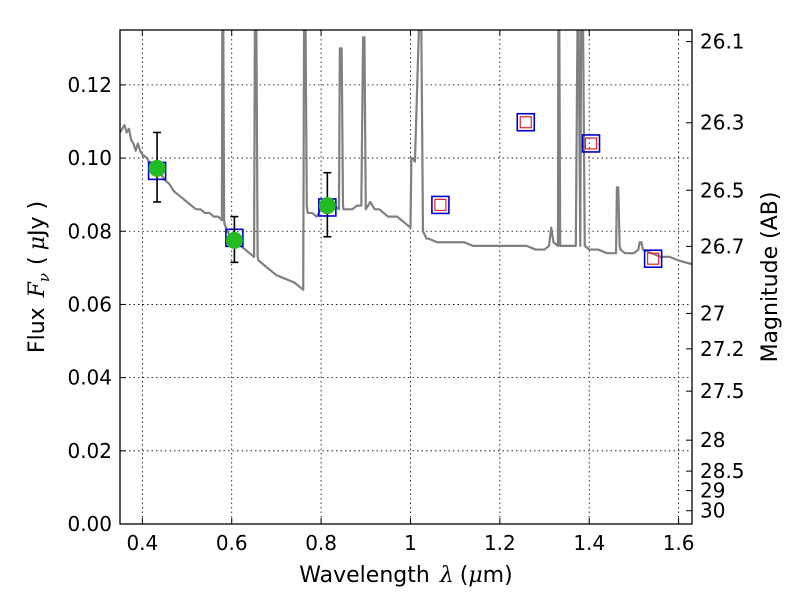  What do you see at coordinates (142, 543) in the screenshot?
I see `x-tick-label: 0.4` at bounding box center [142, 543].